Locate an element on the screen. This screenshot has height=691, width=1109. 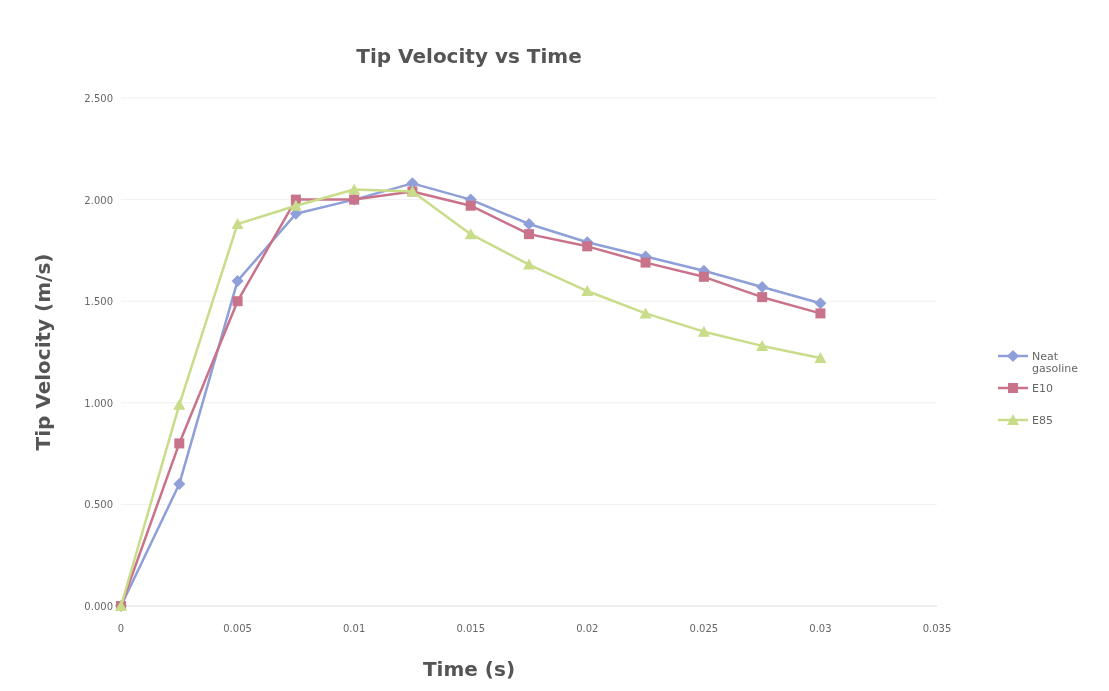
x-tick-label: 0.025 is located at coordinates (704, 628).